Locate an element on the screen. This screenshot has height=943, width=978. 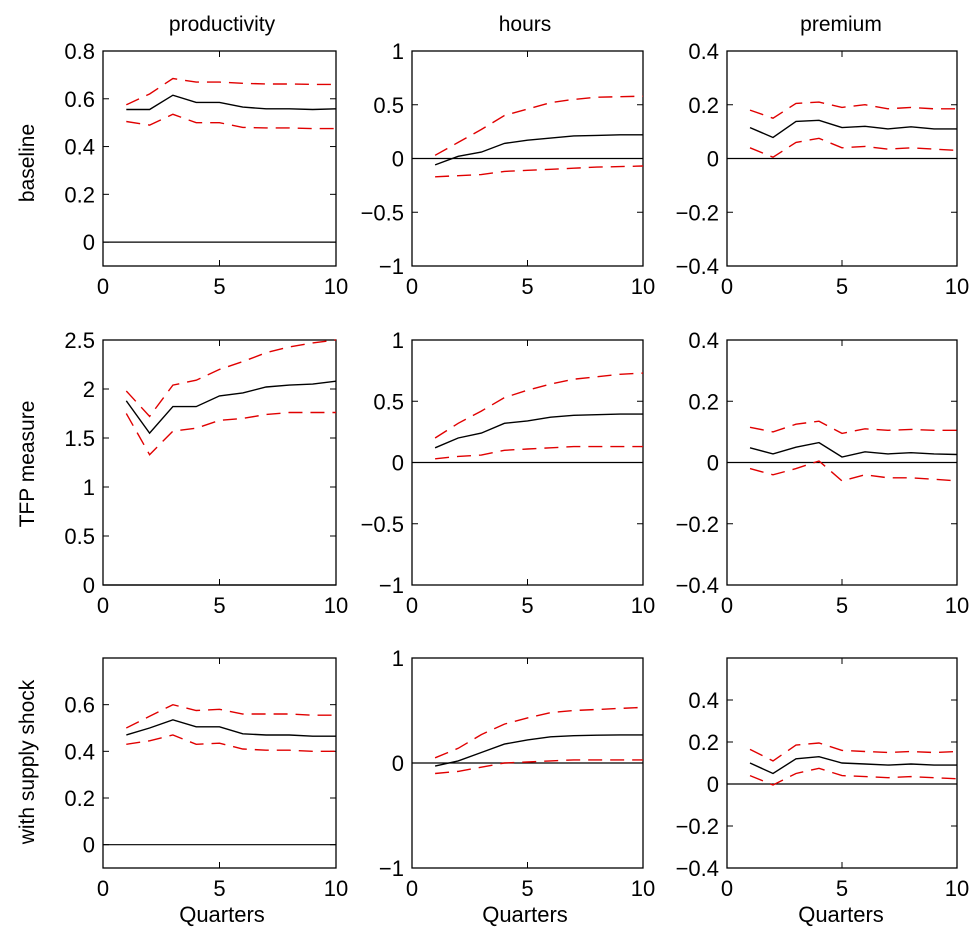
panel-r3-c3: −0.4 −0.2 0 0.2 0.4 0 5 10 is located at coordinates (822, 779).